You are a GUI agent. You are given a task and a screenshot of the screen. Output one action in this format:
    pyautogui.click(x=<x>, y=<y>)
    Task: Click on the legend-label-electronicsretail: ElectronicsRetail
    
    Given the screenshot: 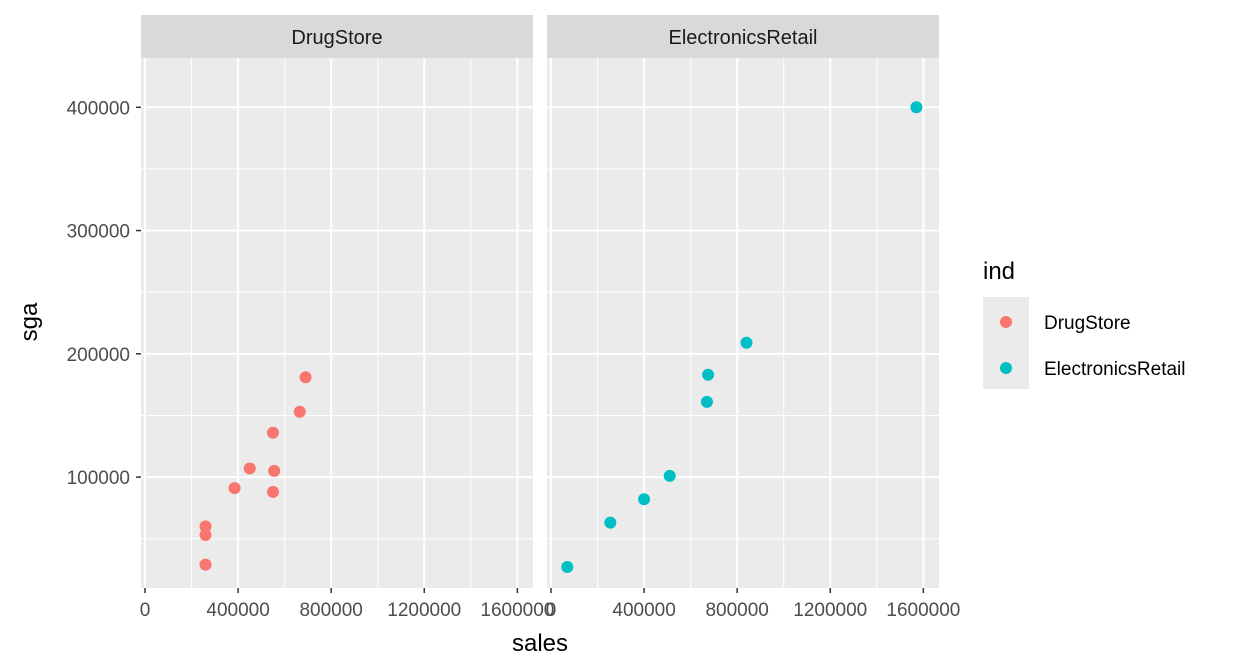 What is the action you would take?
    pyautogui.click(x=1115, y=369)
    